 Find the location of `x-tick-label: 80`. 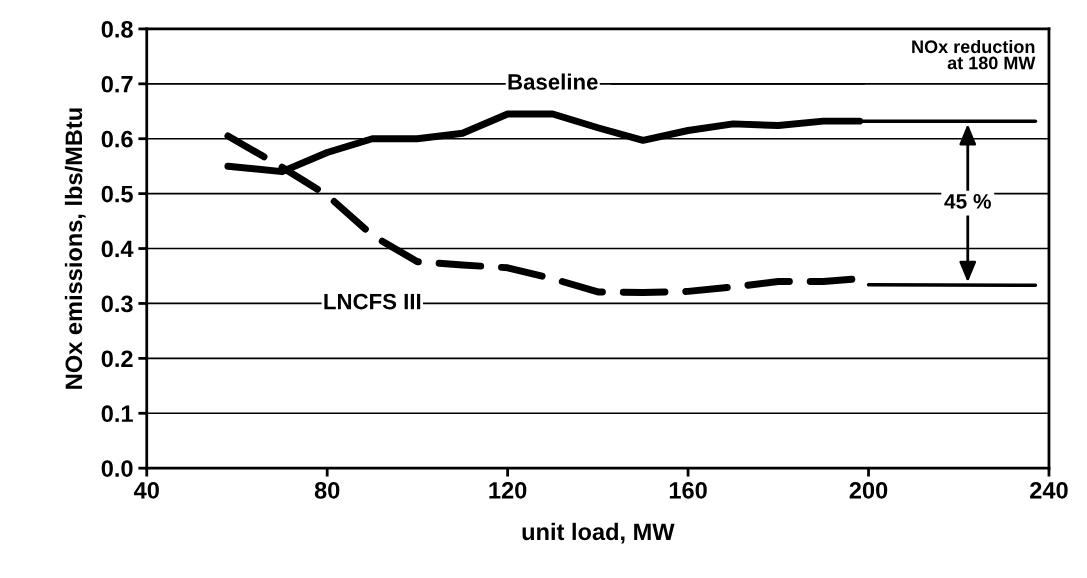

x-tick-label: 80 is located at coordinates (327, 490).